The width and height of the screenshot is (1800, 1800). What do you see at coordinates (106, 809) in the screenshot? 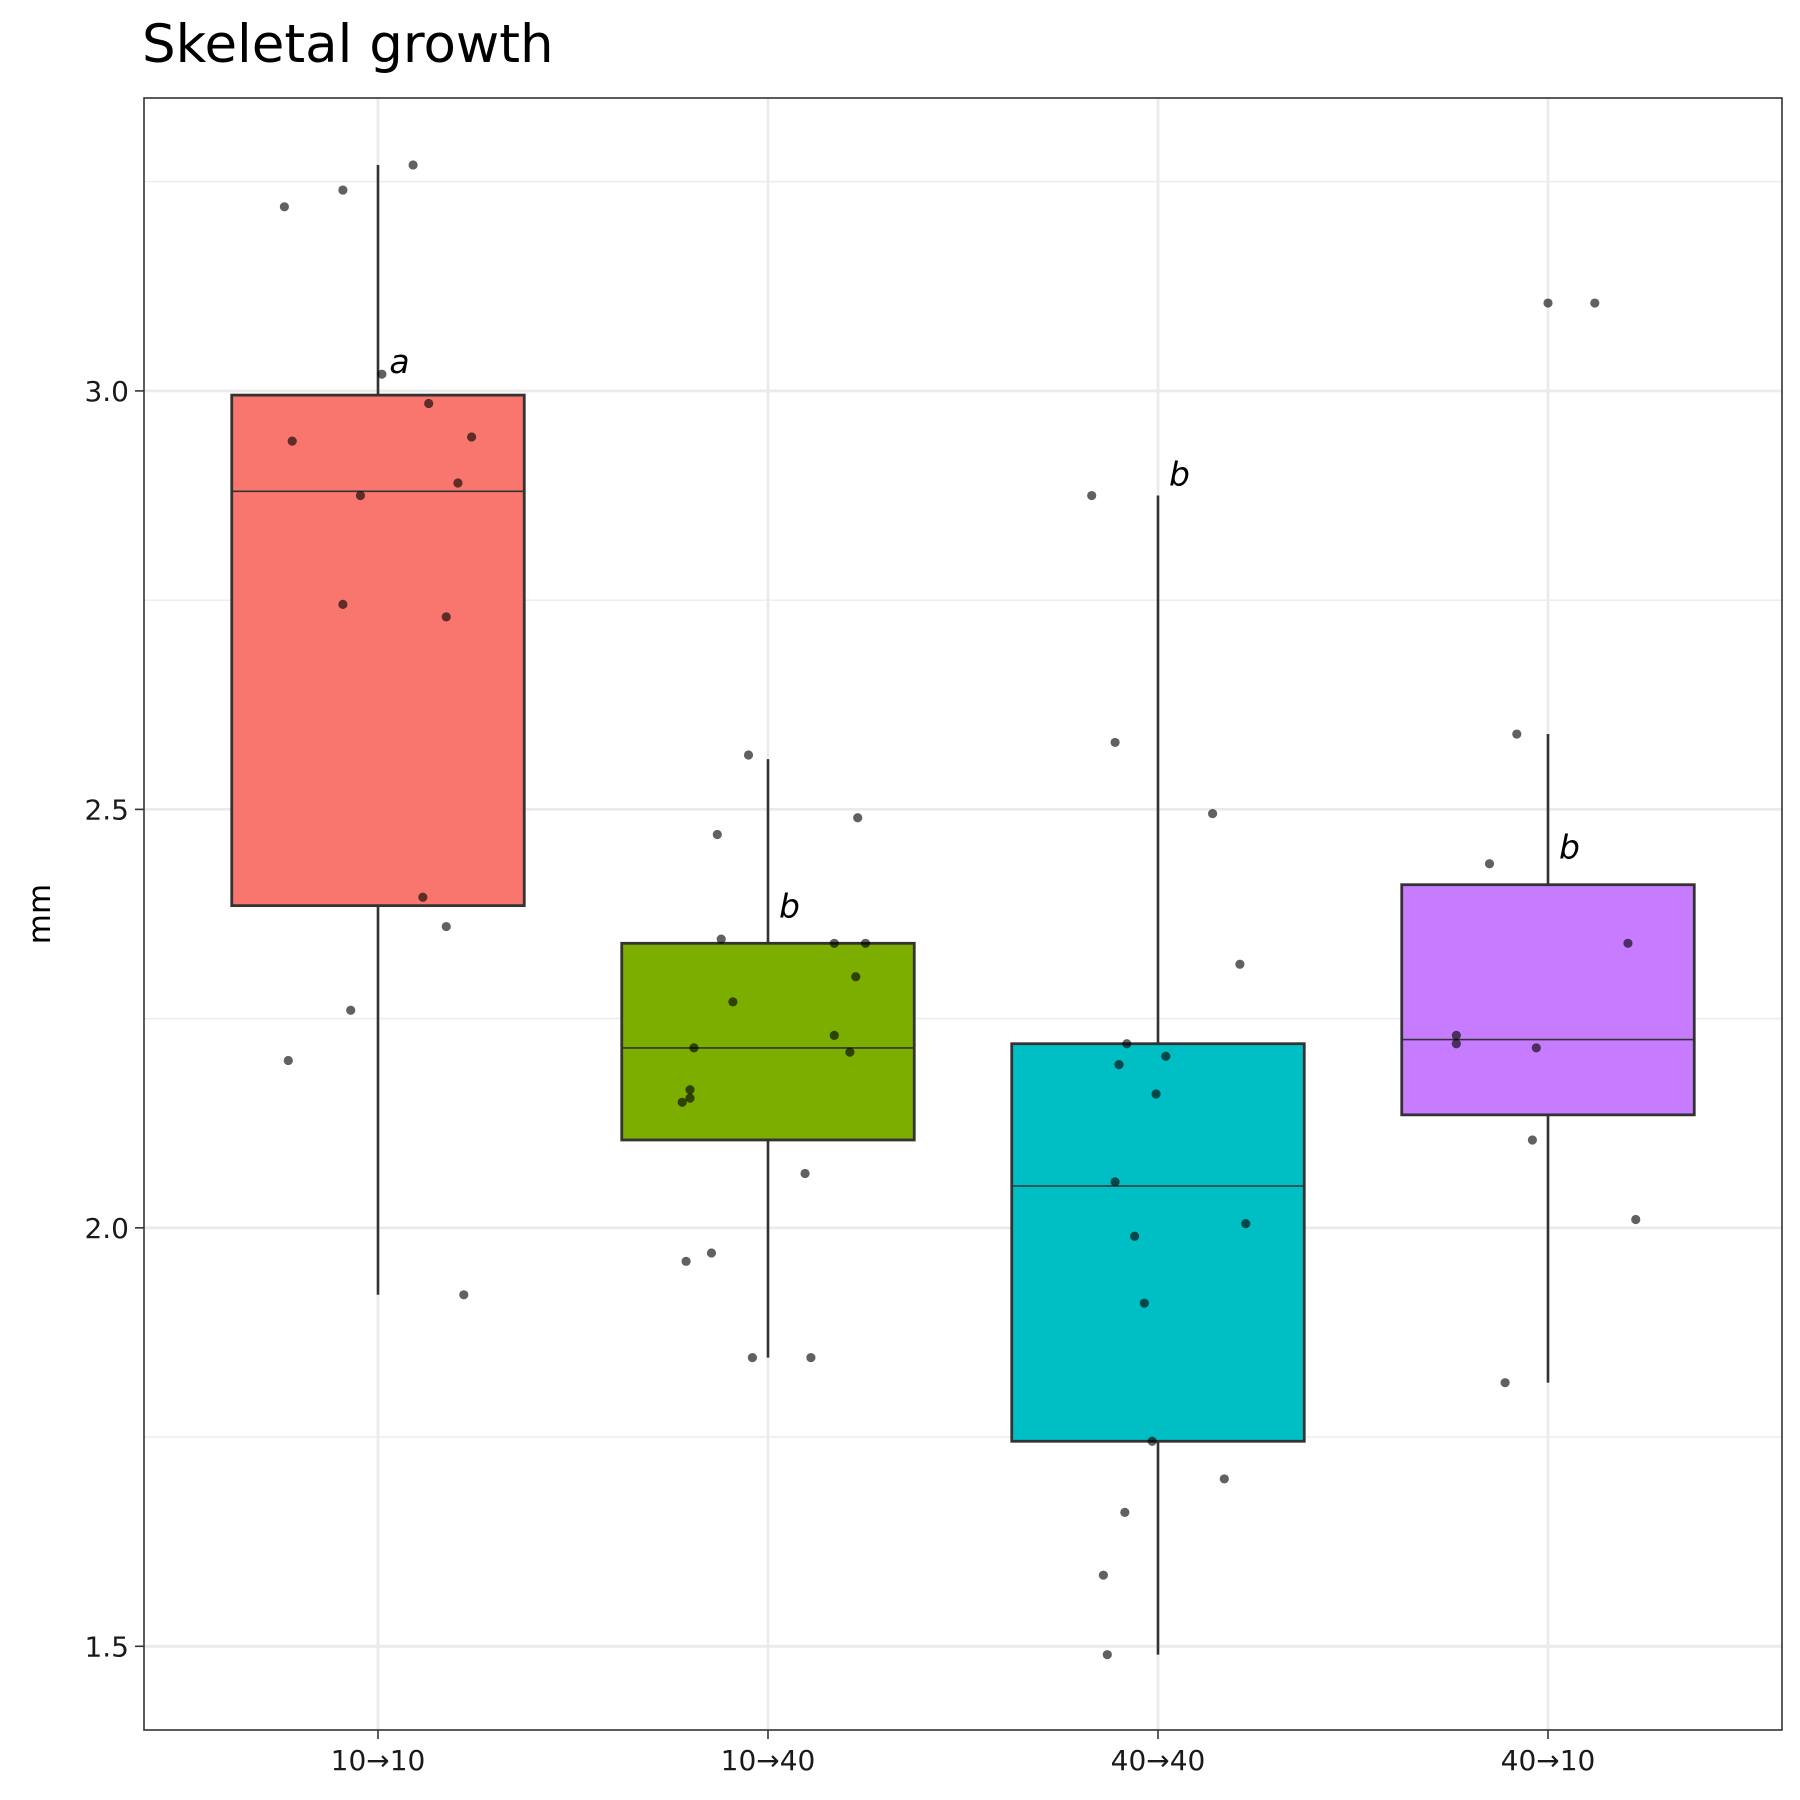
I see `y-tick-label: 2.5` at bounding box center [106, 809].